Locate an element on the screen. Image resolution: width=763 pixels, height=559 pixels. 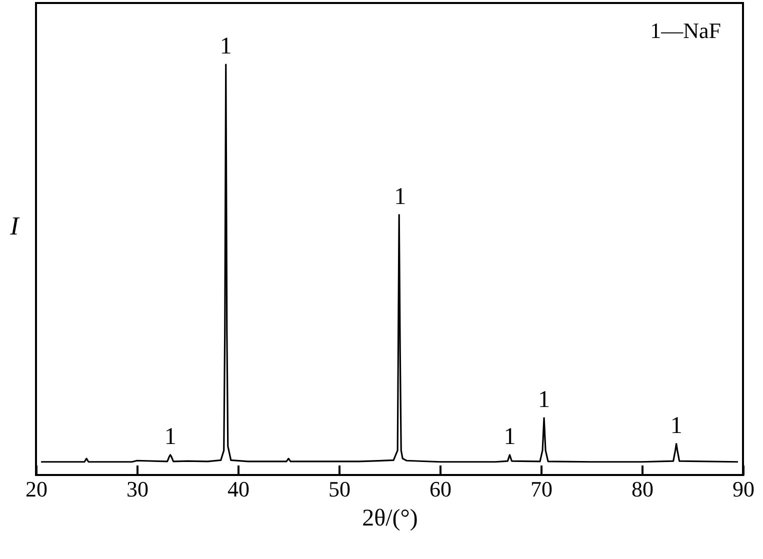
y-axis-title: I is located at coordinates (14, 226).